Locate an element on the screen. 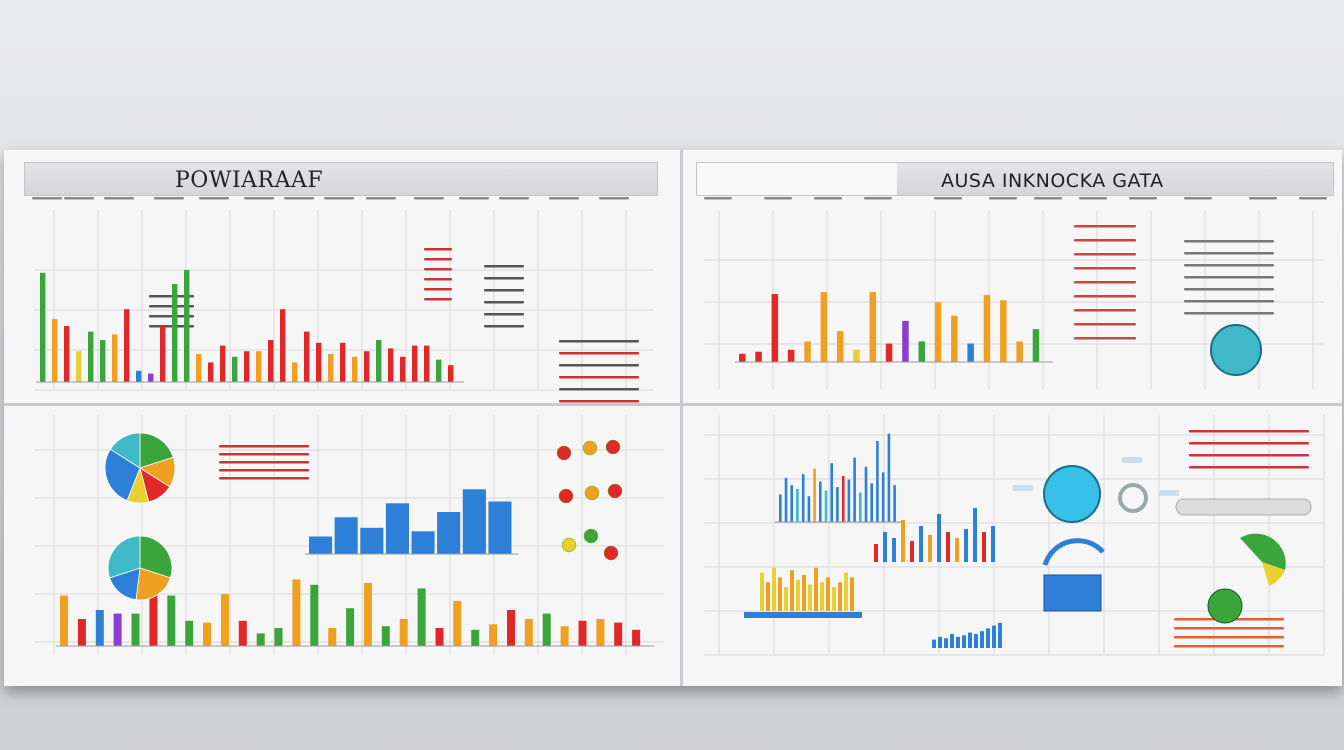  title-bar-left: POWIARAAF is located at coordinates (341, 179).